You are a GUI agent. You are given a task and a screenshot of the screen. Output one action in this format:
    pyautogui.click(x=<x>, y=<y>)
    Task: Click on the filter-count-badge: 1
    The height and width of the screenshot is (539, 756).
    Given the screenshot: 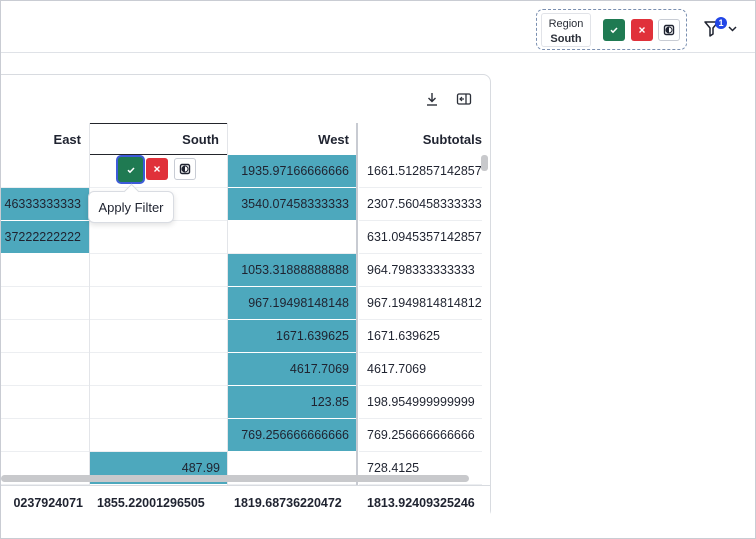 What is the action you would take?
    pyautogui.click(x=721, y=23)
    